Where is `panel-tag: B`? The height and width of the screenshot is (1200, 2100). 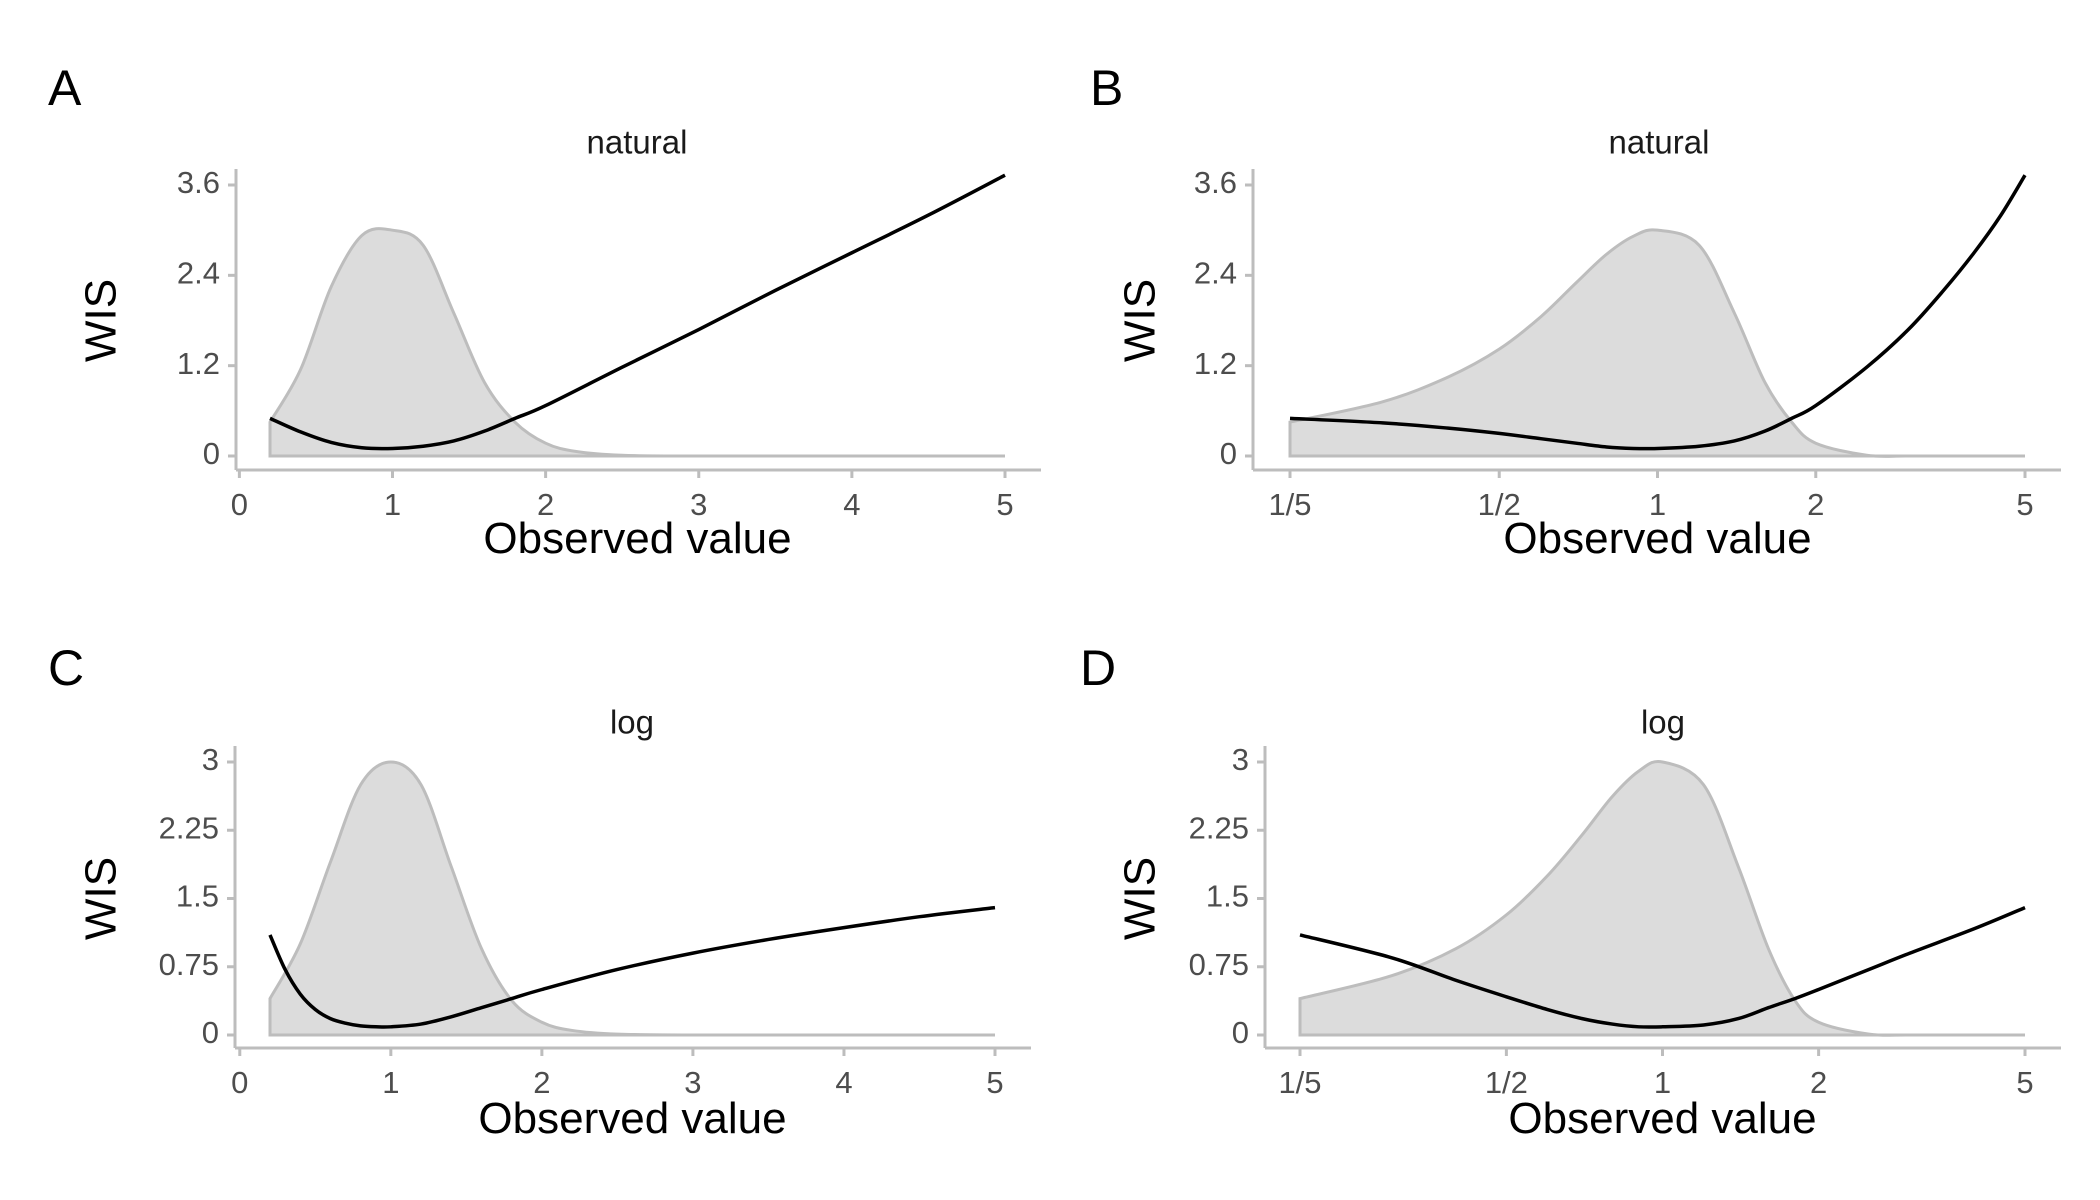 panel-tag: B is located at coordinates (1106, 88).